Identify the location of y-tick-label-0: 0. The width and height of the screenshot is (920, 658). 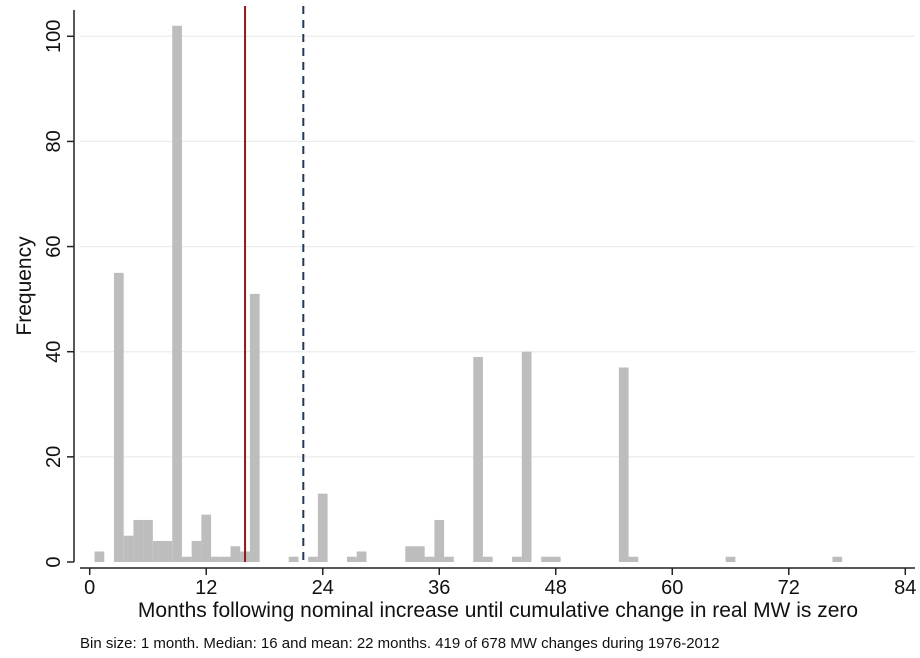
(54, 561).